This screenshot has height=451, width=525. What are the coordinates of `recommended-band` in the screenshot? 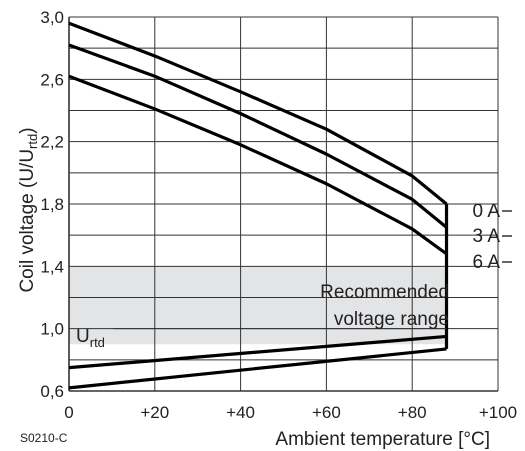 It's located at (258, 305).